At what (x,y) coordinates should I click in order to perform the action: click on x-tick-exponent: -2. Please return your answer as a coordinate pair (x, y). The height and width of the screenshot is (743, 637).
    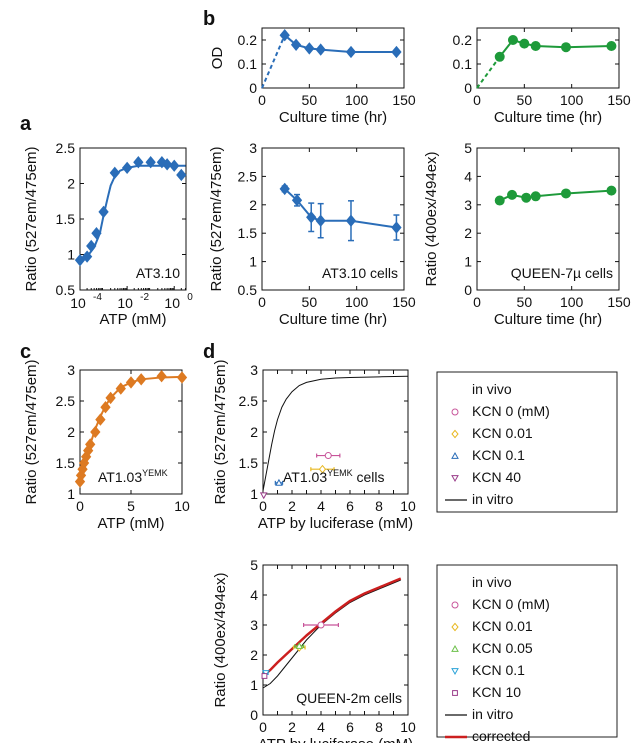
    Looking at the image, I should click on (144, 297).